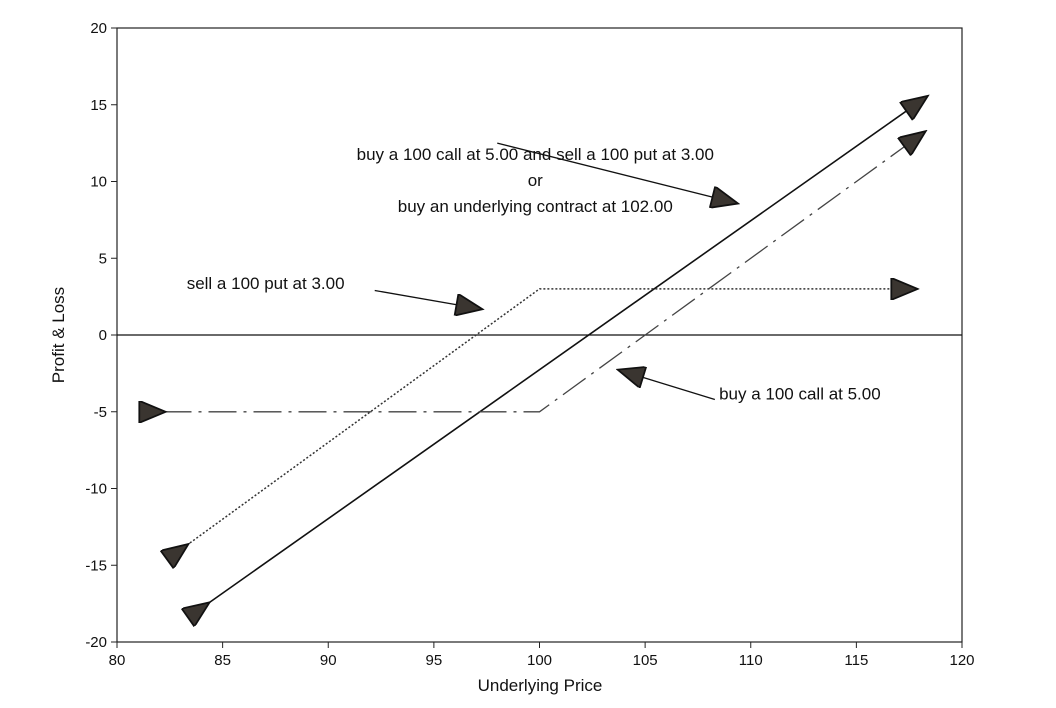 The width and height of the screenshot is (1056, 708). I want to click on x-tick-label: 80, so click(117, 660).